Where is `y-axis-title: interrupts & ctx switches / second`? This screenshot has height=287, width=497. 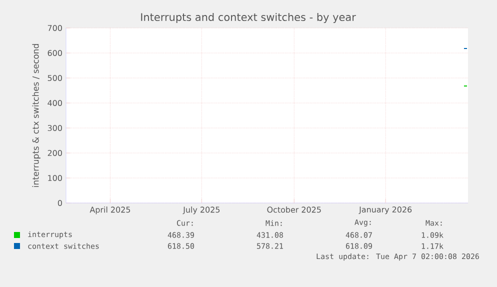
y-axis-title: interrupts & ctx switches / second is located at coordinates (36, 115).